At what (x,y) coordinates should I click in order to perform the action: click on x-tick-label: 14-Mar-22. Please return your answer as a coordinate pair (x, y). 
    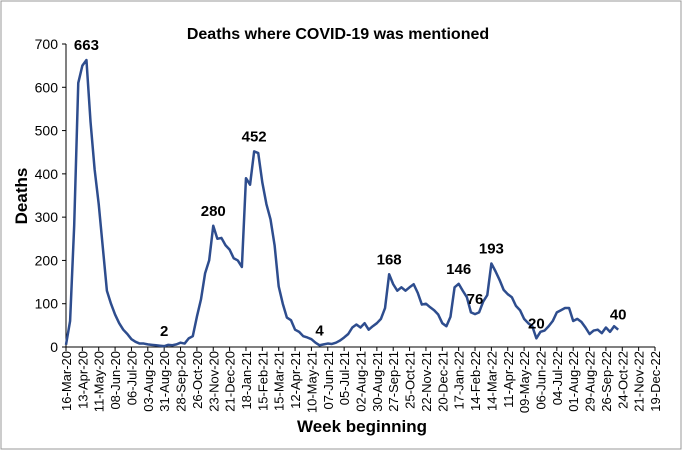
    Looking at the image, I should click on (491, 381).